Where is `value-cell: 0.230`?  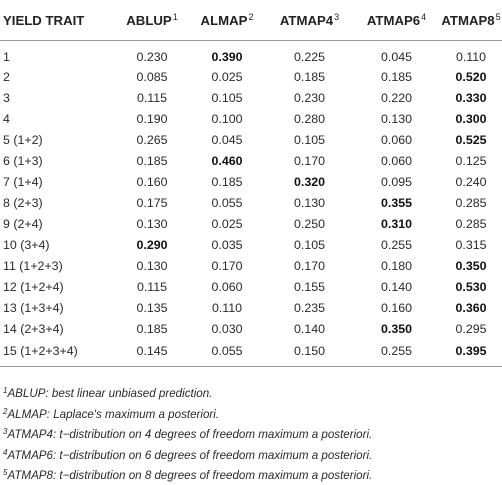
value-cell: 0.230 is located at coordinates (152, 56).